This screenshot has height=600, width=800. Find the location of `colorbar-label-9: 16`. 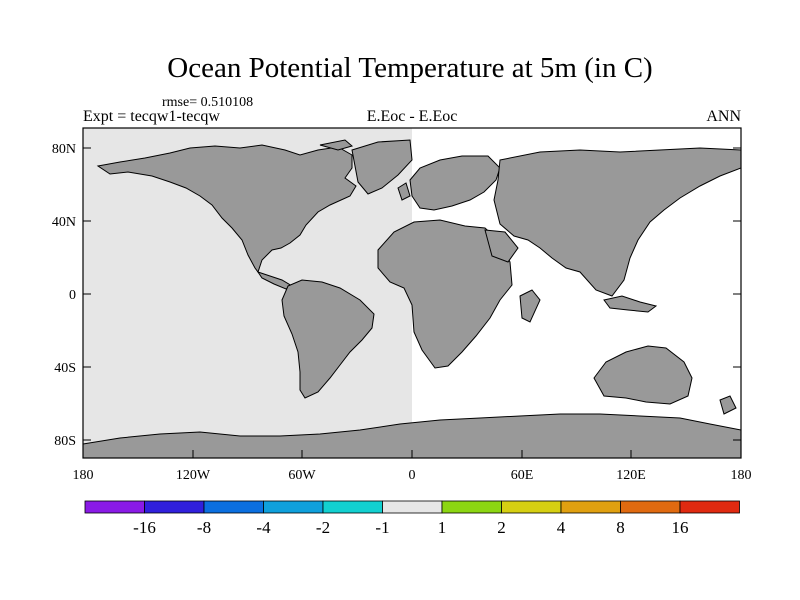

colorbar-label-9: 16 is located at coordinates (680, 527).